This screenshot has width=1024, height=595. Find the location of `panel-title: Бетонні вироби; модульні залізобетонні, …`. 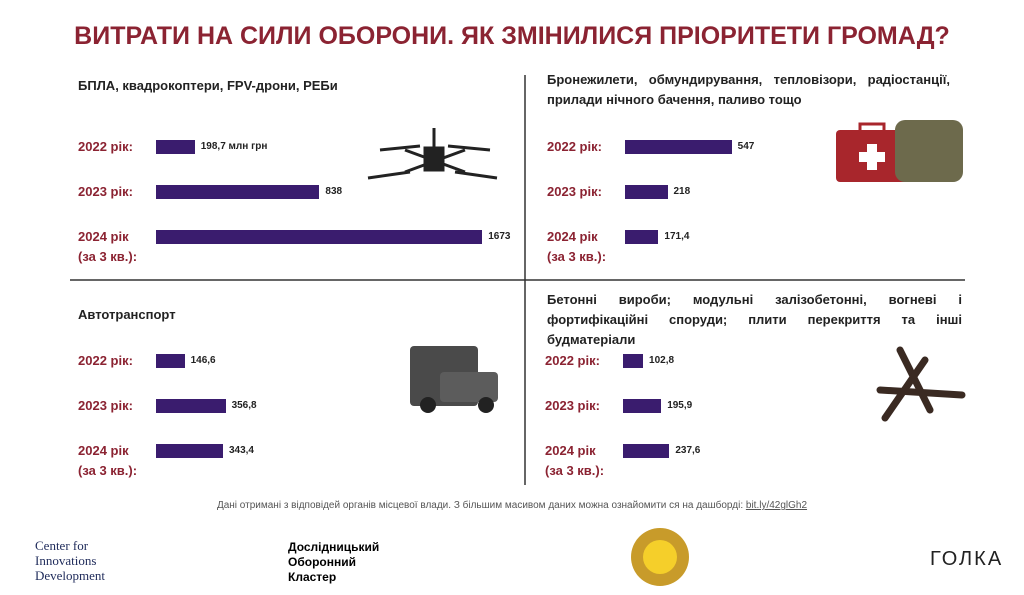

panel-title: Бетонні вироби; модульні залізобетонні, … is located at coordinates (754, 319).